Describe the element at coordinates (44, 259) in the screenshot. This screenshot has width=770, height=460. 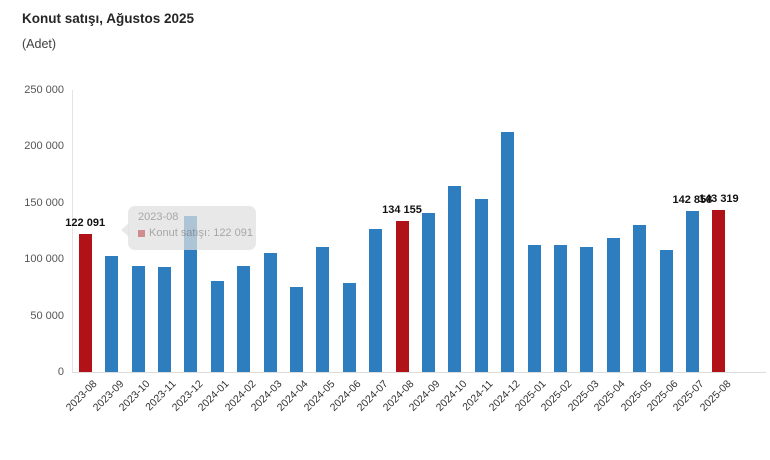
I see `y-axis-tick-label: 100 000` at that location.